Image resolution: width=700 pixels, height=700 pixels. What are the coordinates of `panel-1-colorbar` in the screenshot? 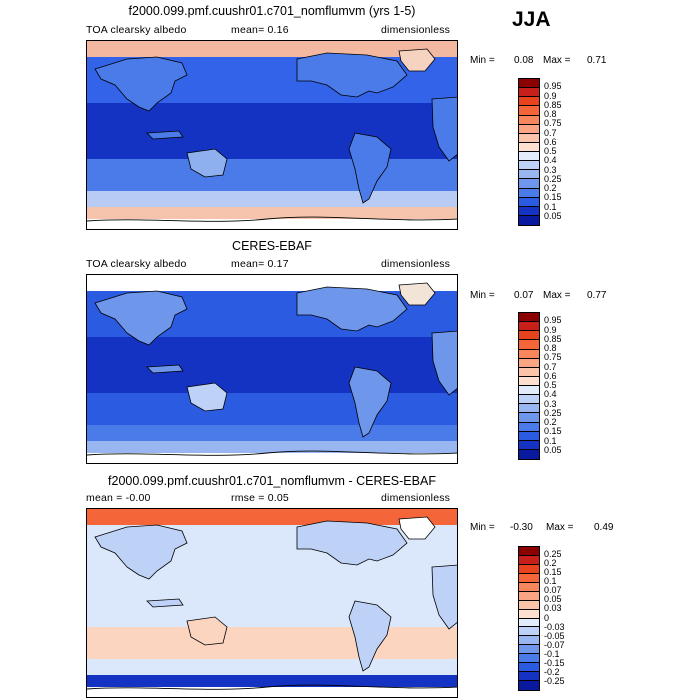 It's located at (529, 152).